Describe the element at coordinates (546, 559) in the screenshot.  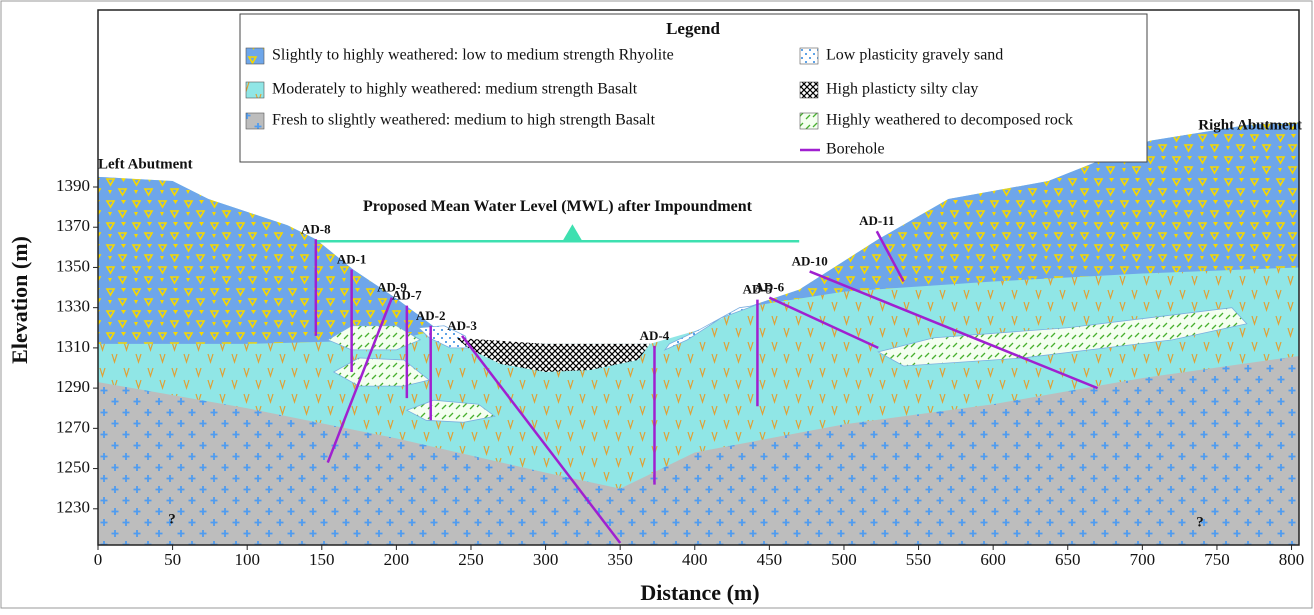
I see `x-tick-label: 300` at that location.